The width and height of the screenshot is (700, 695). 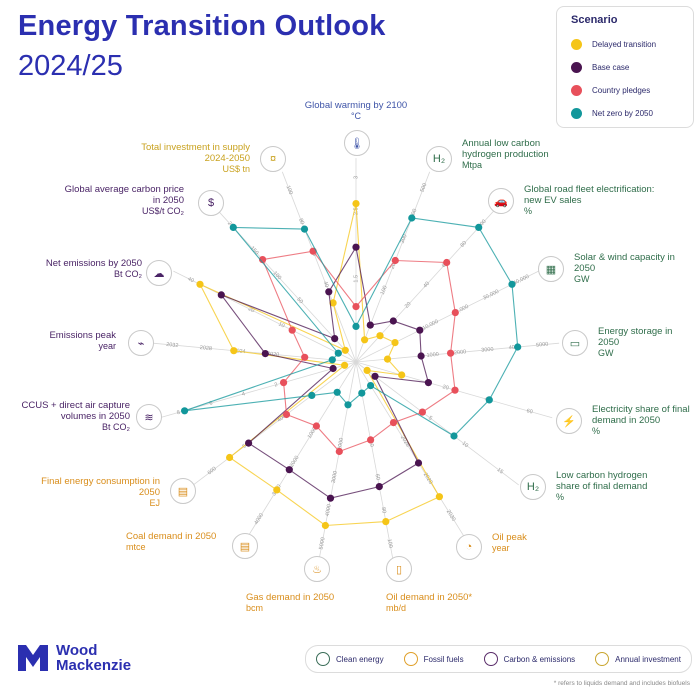 What do you see at coordinates (149, 417) in the screenshot?
I see `air-capture-icon: ≋` at bounding box center [149, 417].